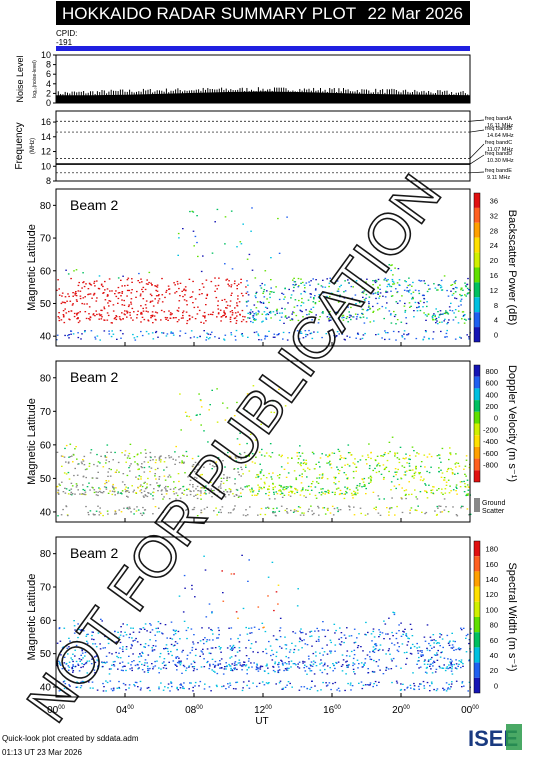 This screenshot has width=536, height=761. I want to click on power-colorbar-tick: 0, so click(496, 335).